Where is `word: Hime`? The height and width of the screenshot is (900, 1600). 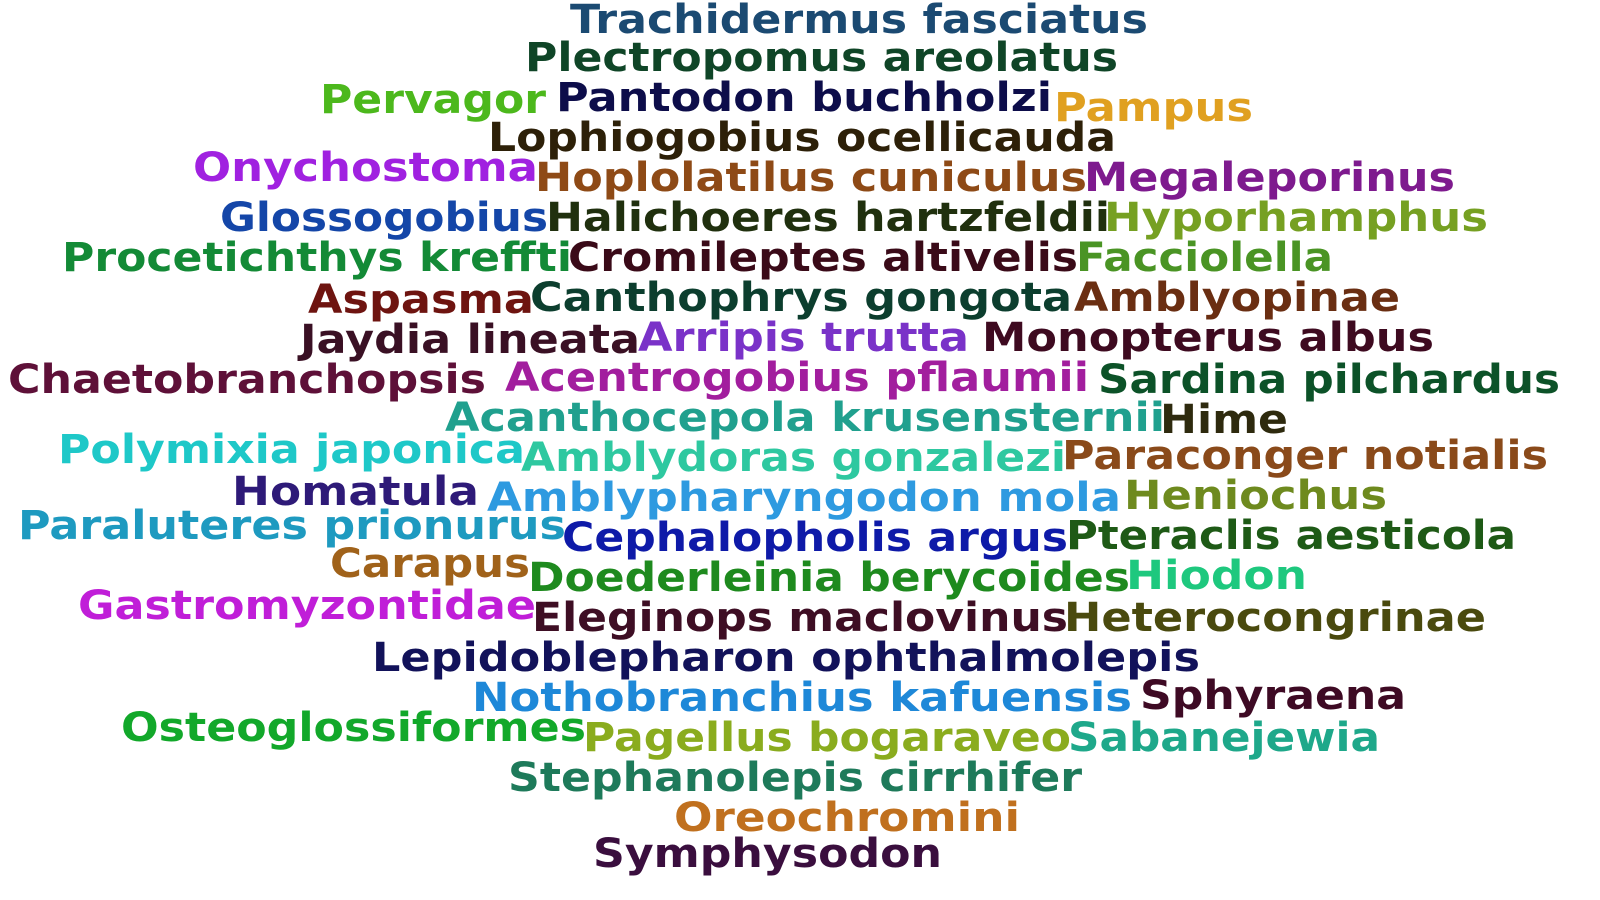
word: Hime is located at coordinates (1224, 420).